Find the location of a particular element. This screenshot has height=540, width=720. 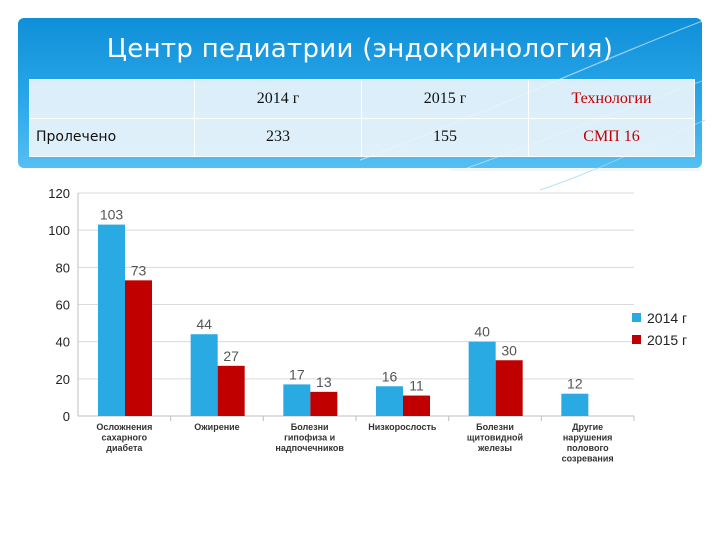

summary-data-row: Пролечено 233 155 СМП 16 is located at coordinates (362, 137).